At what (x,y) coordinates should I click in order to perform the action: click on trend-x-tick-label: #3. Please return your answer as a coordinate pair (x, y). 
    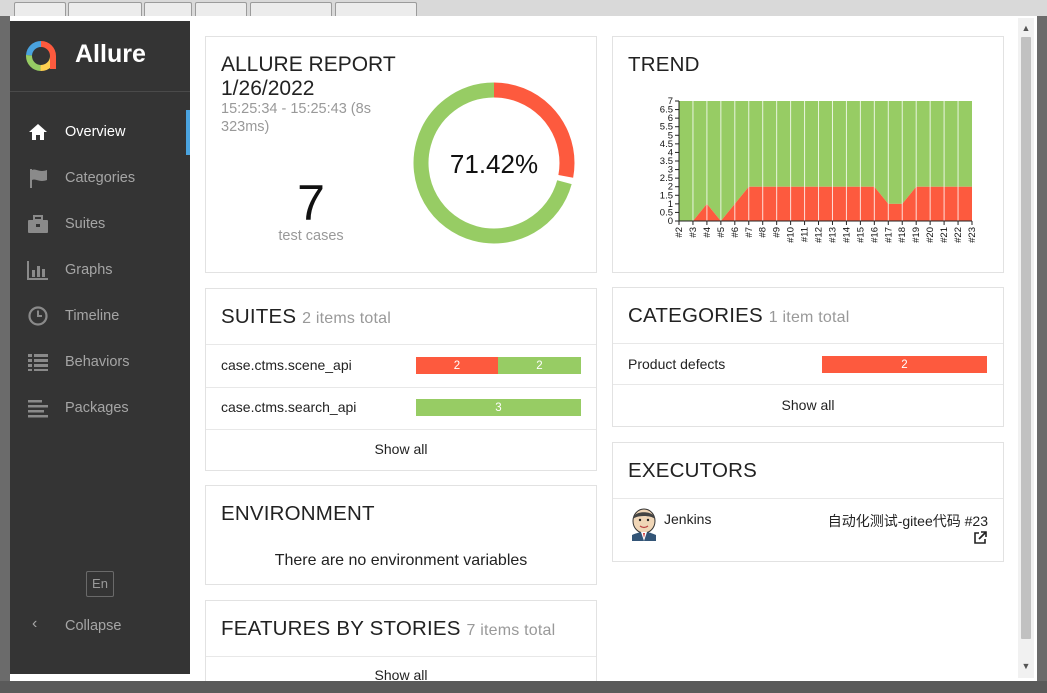
    Looking at the image, I should click on (693, 232).